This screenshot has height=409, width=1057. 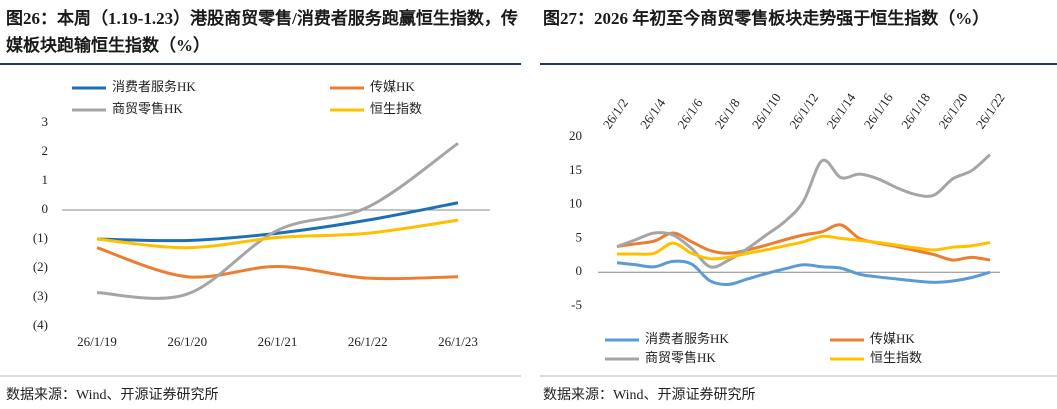 I want to click on x-tick-label: 26/1/2, so click(x=615, y=114).